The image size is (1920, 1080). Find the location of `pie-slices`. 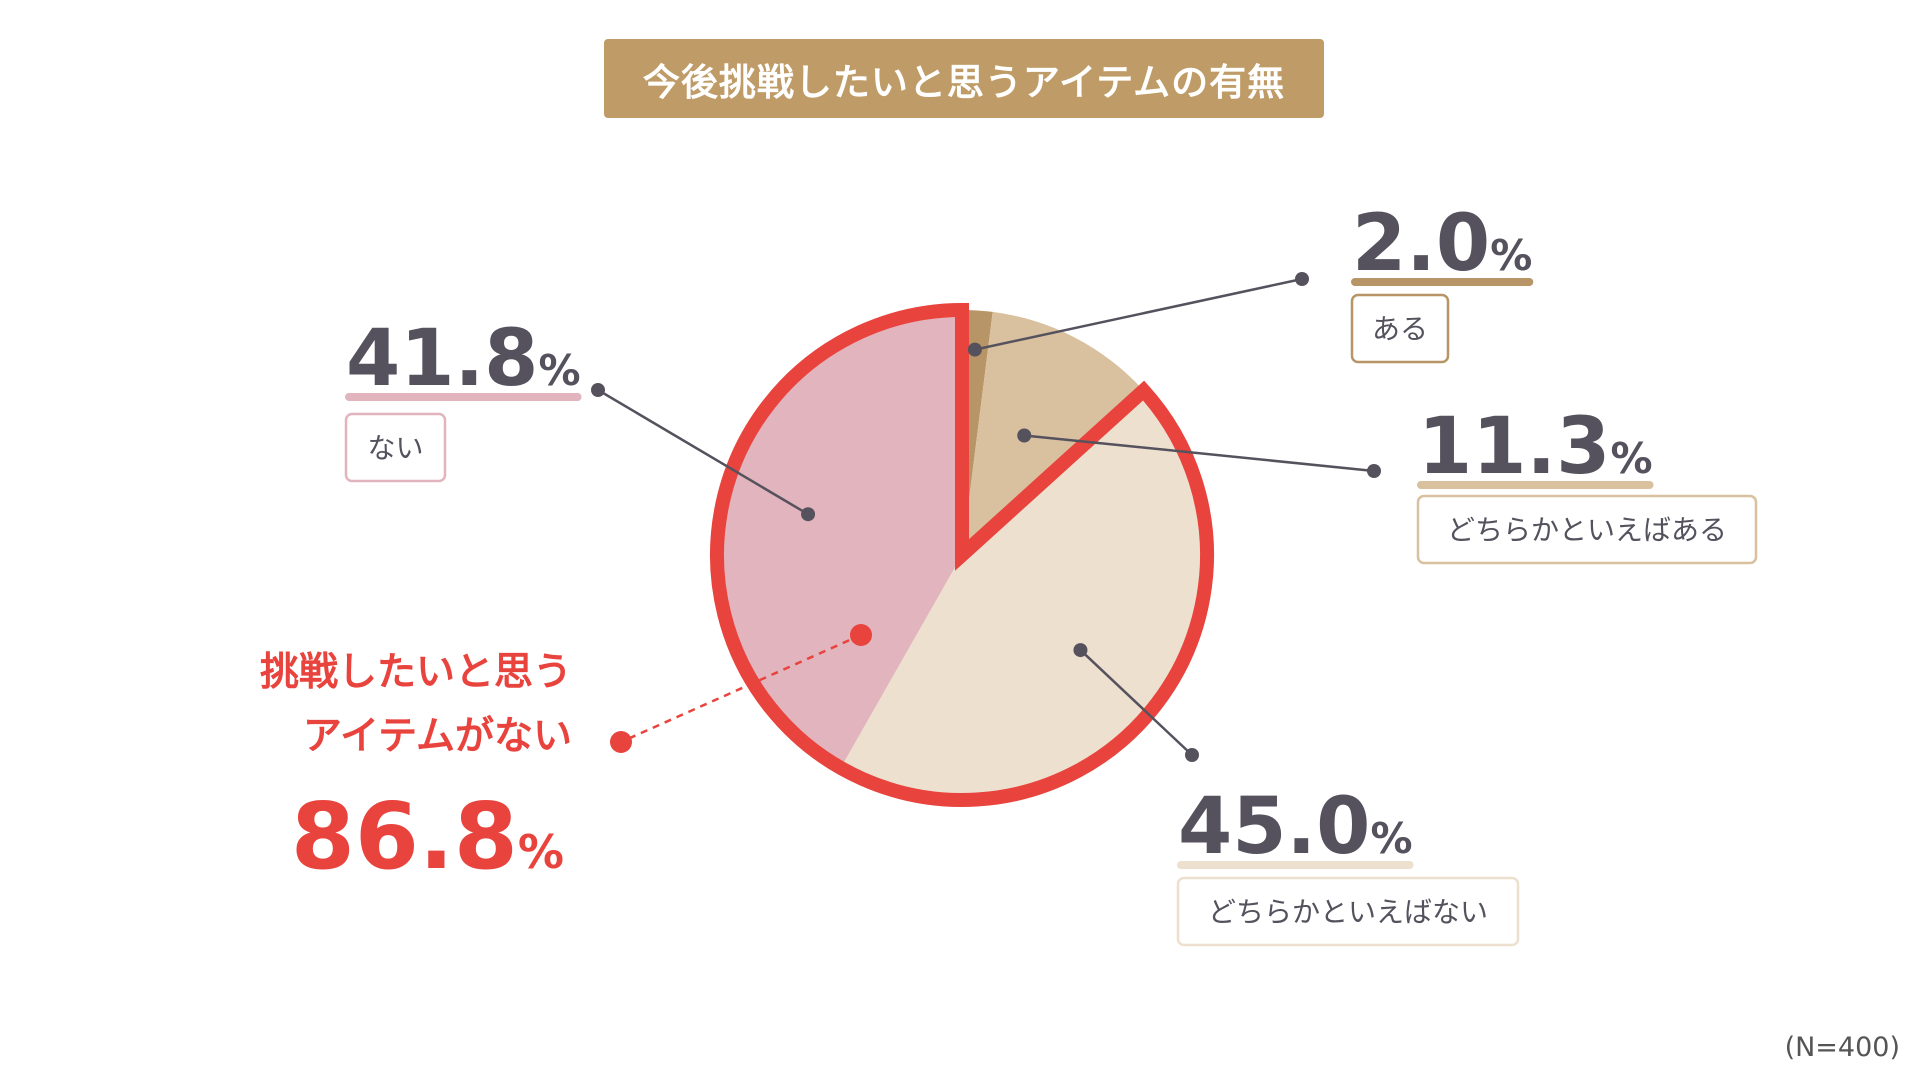

pie-slices is located at coordinates (962, 555).